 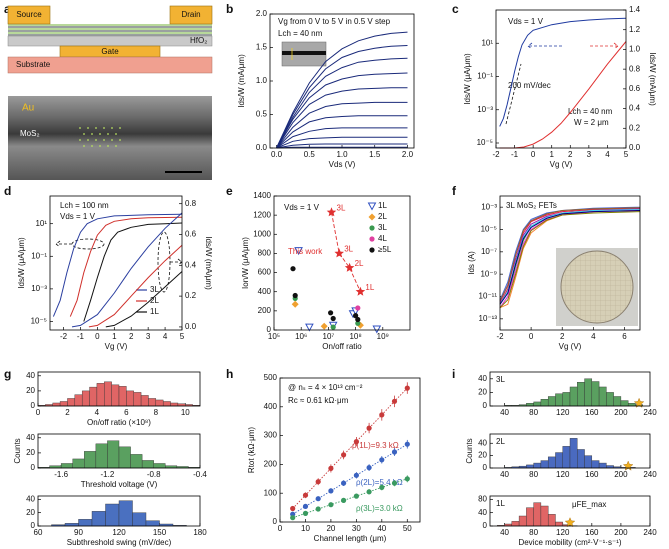 I want to click on y-axis-label: Ids (A), so click(x=471, y=263).